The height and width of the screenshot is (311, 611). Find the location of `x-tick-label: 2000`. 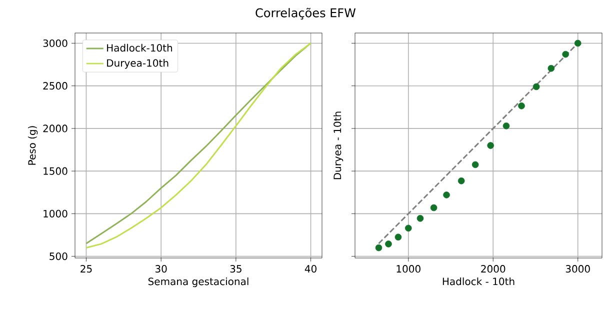

x-tick-label: 2000 is located at coordinates (493, 269).